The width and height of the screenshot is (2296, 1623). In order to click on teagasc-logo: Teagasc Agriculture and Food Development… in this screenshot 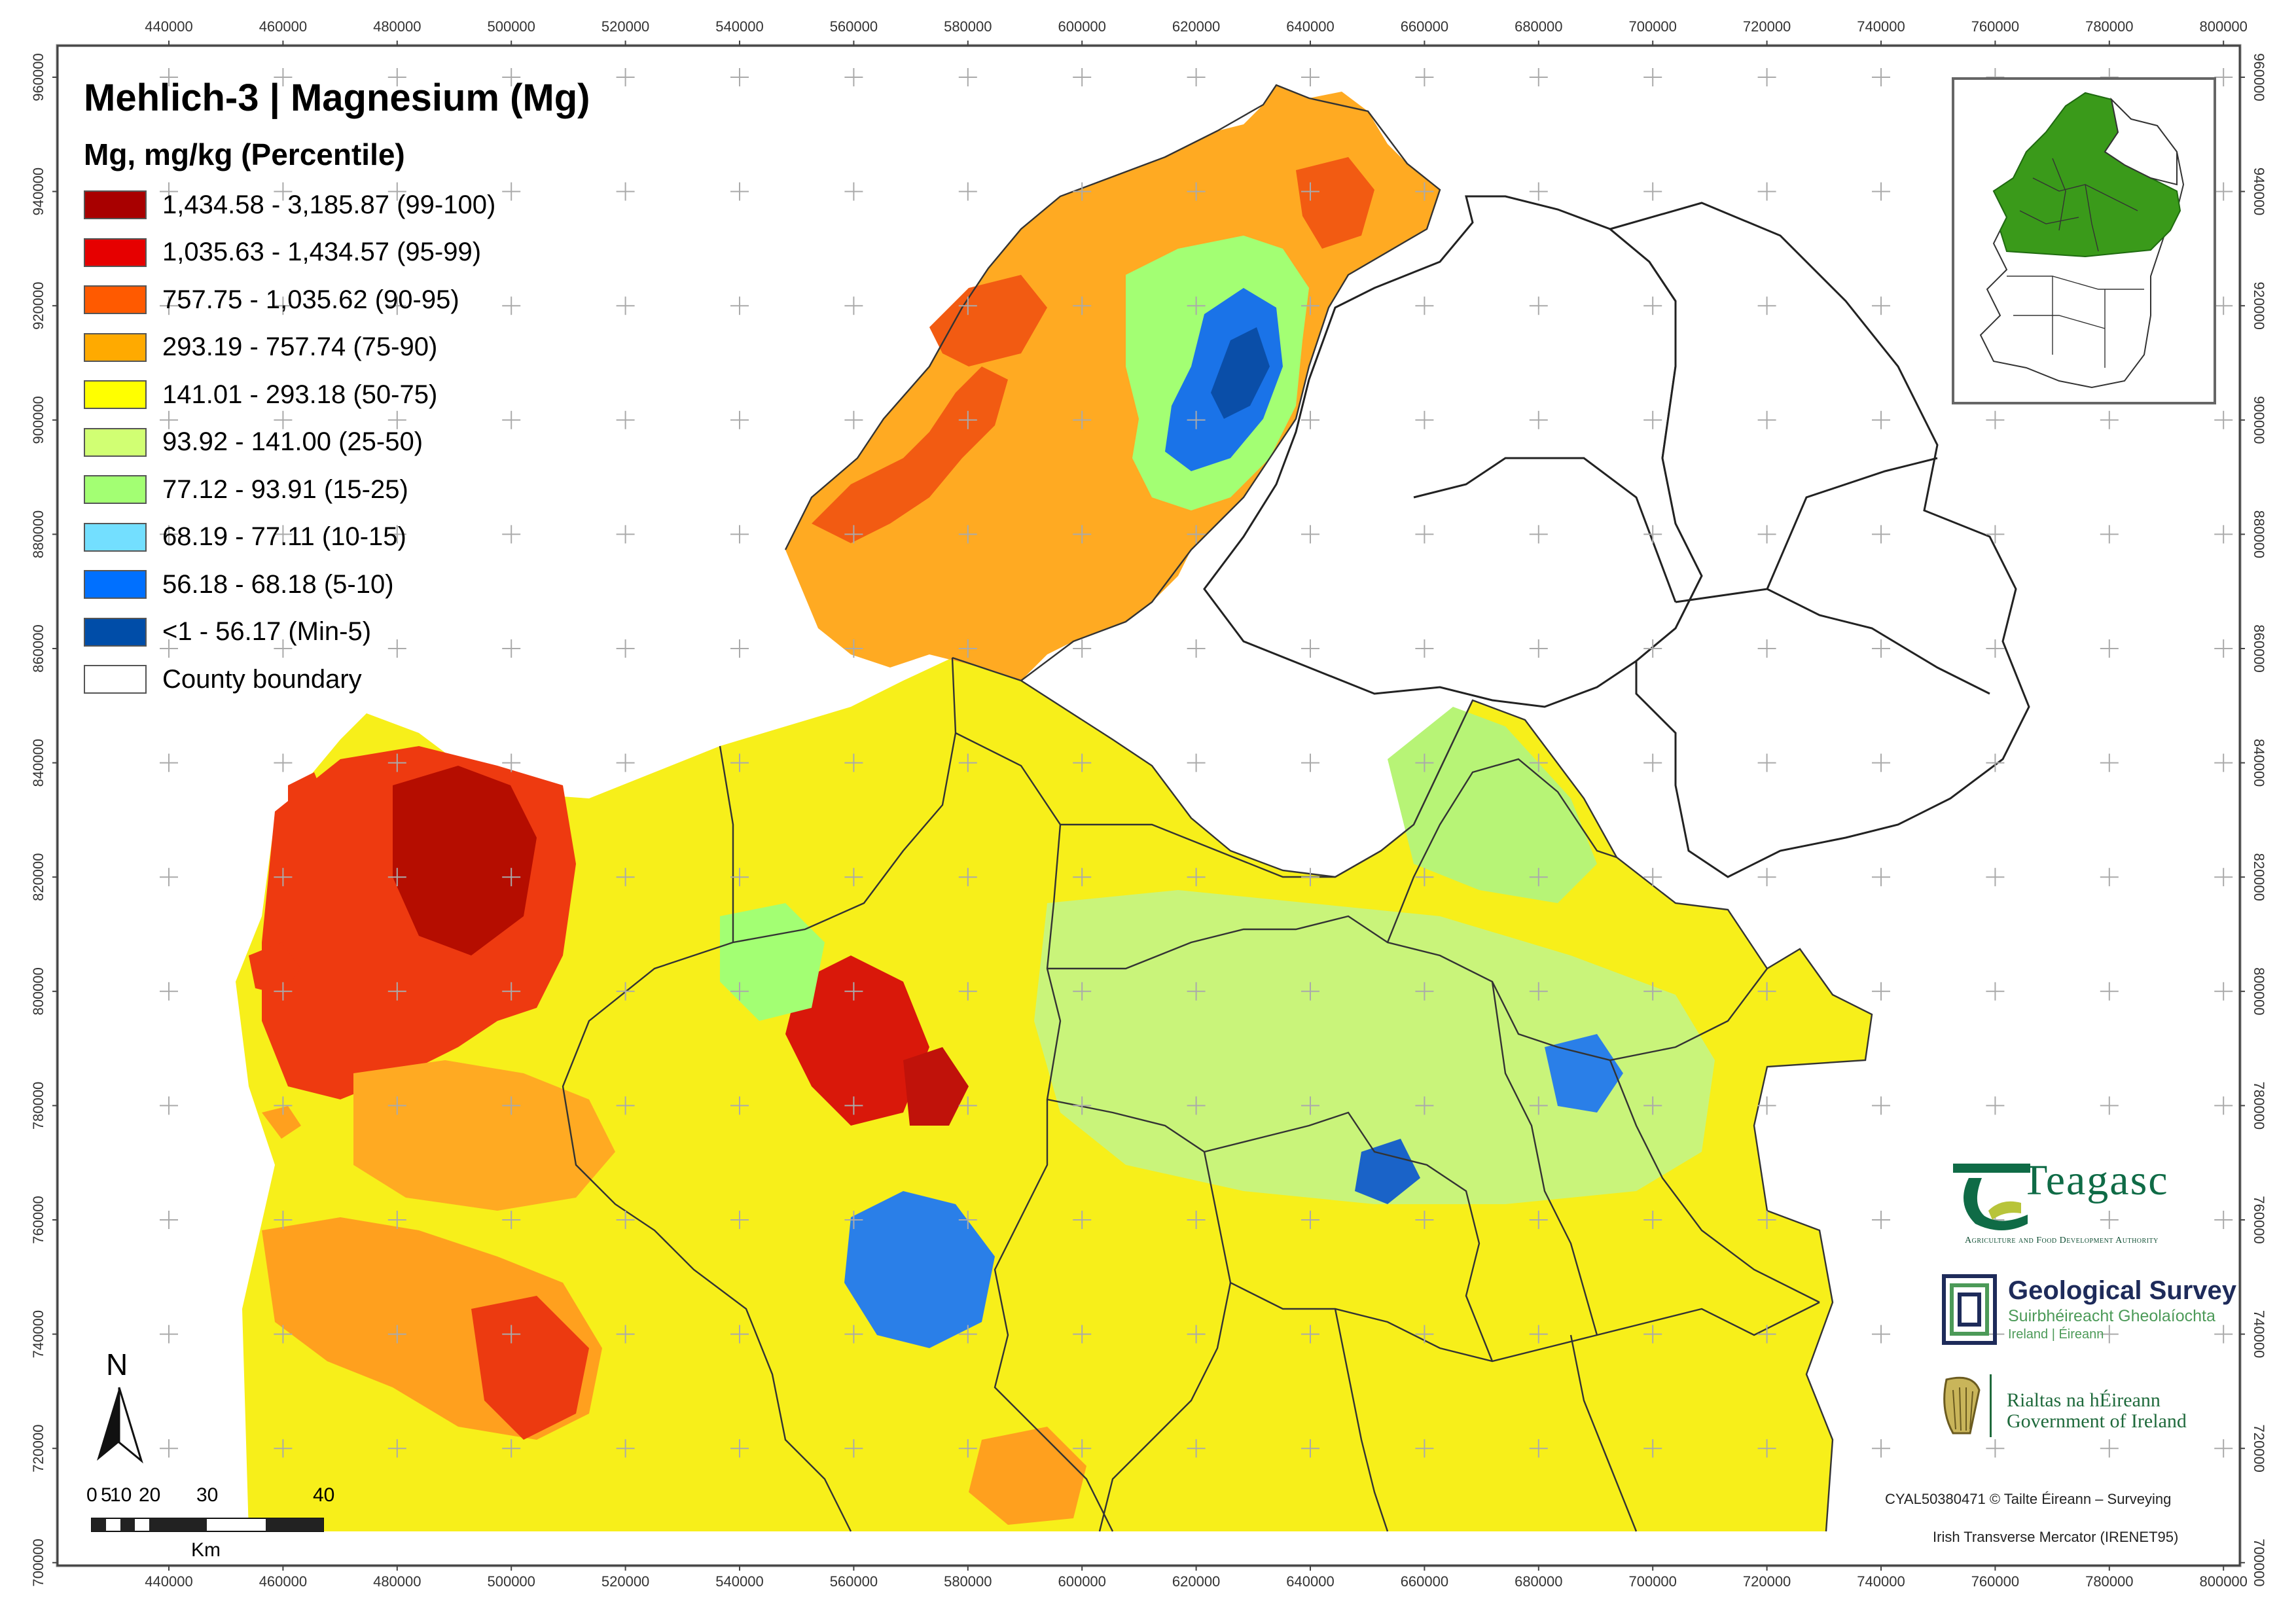, I will do `click(2070, 1205)`.